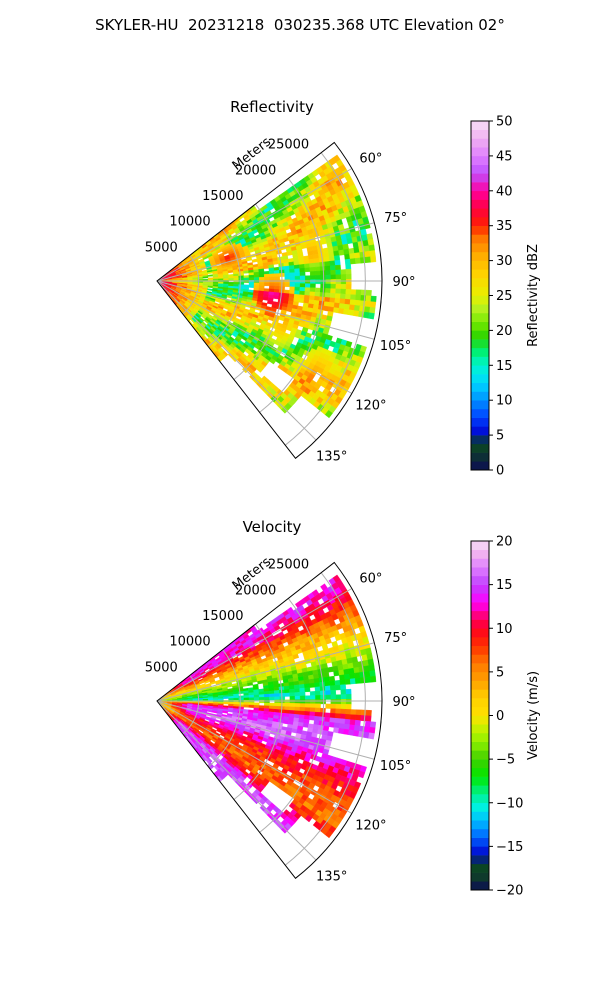 The image size is (600, 1000). I want to click on colorbar-tick-label: 15, so click(504, 366).